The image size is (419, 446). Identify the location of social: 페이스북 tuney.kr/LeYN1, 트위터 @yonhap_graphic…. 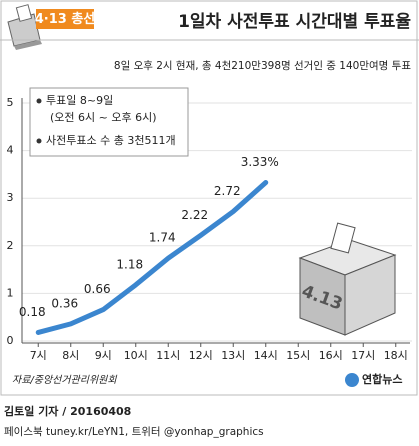
(134, 431).